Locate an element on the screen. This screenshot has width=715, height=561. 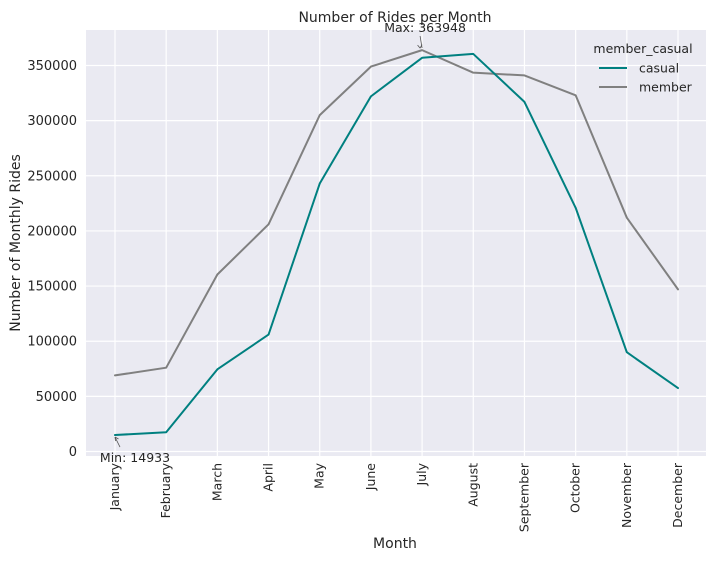
max-annotation-arrowhead is located at coordinates (420, 46).